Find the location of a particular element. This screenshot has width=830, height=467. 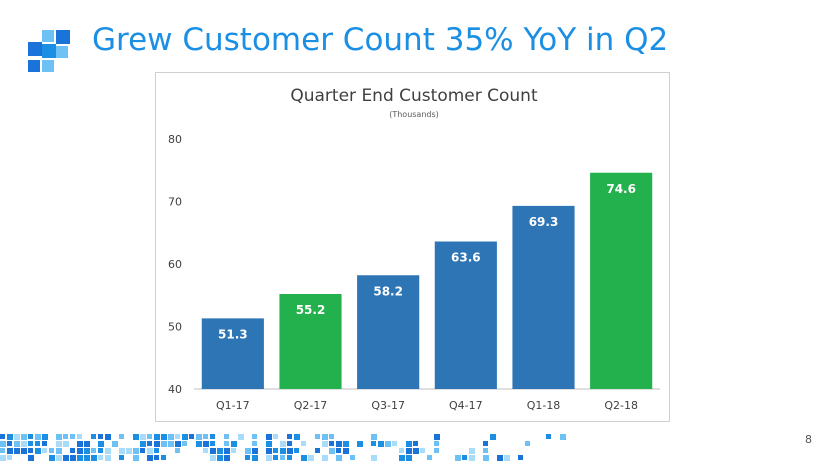

bar-value-label: 63.6 is located at coordinates (466, 258).